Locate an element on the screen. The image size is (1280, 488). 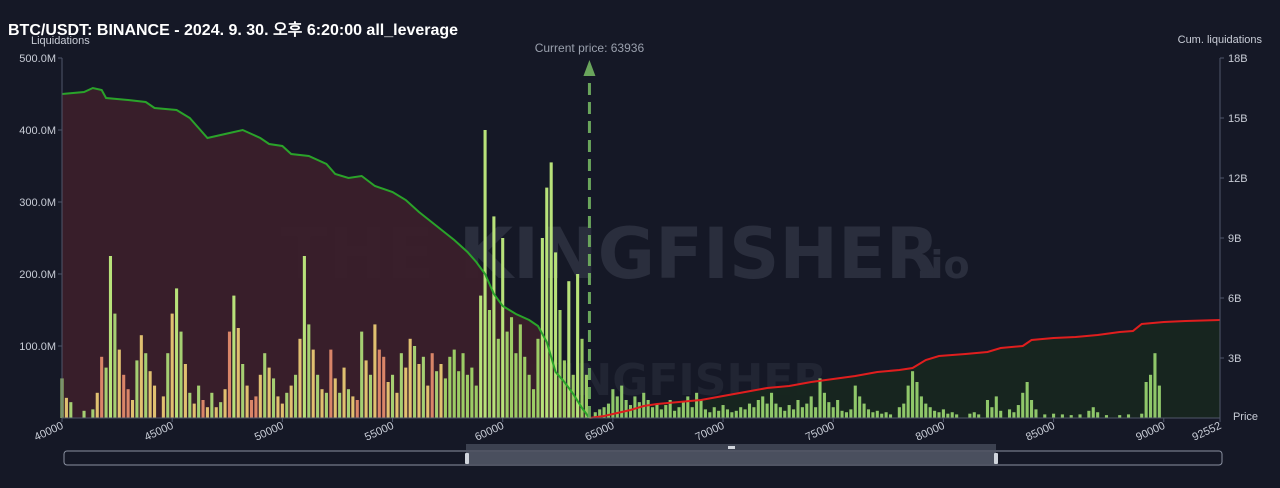
x-tick-label: 70000 is located at coordinates (710, 432).